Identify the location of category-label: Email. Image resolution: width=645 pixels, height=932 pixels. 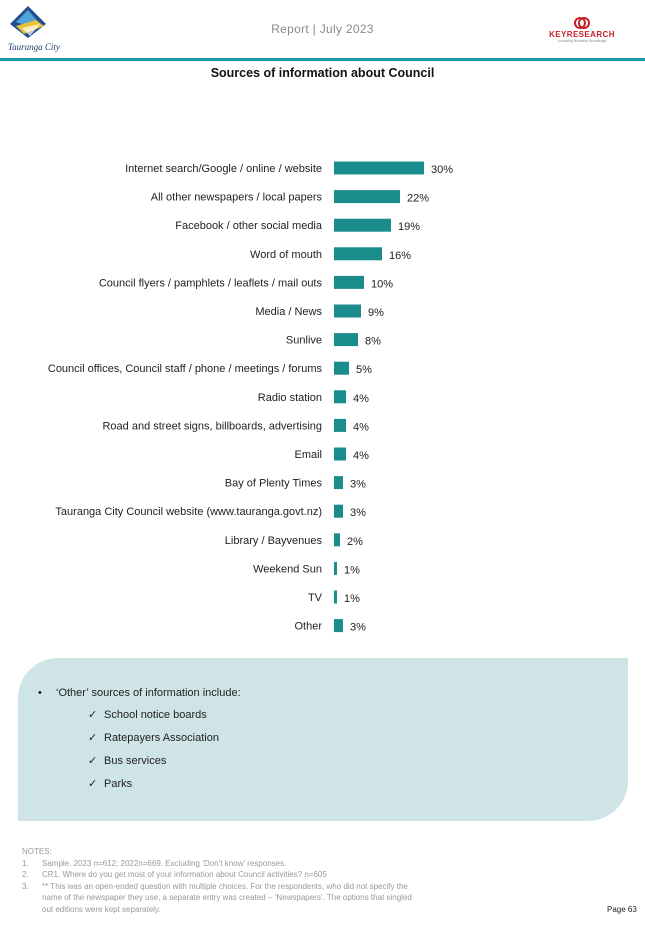
(308, 455).